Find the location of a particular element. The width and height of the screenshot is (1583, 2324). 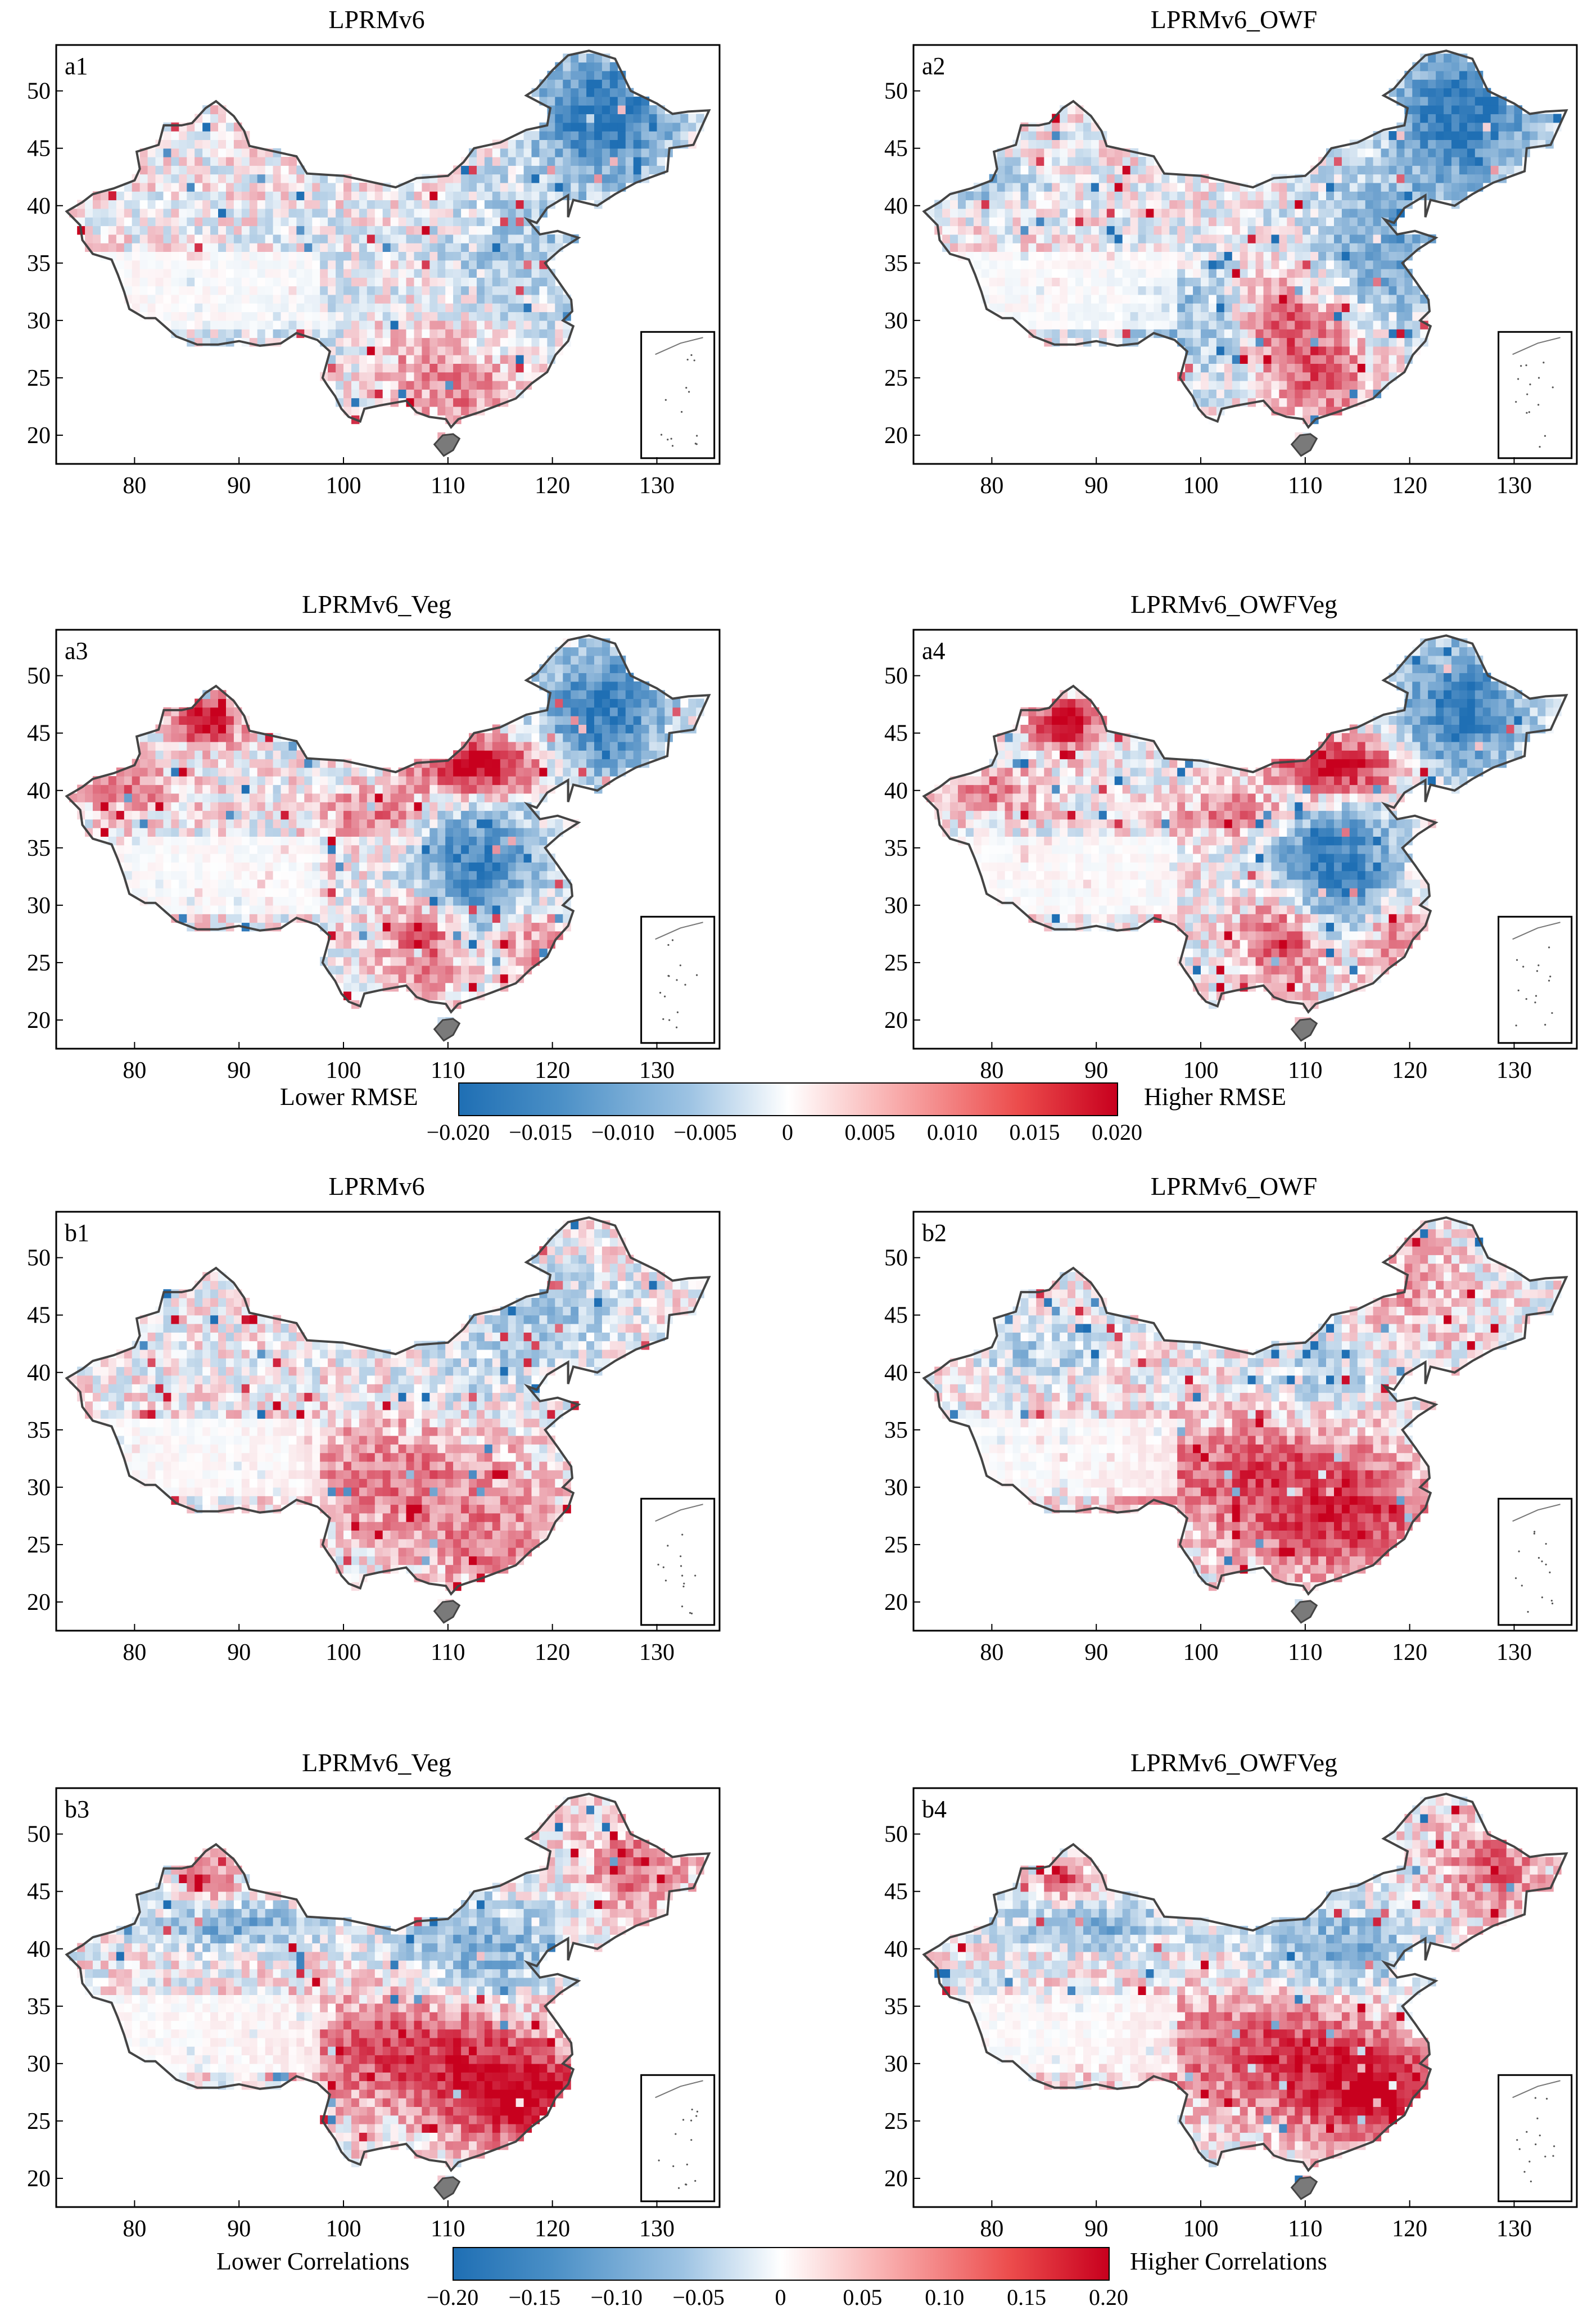

lat-tick-label: 45 is located at coordinates (39, 149).